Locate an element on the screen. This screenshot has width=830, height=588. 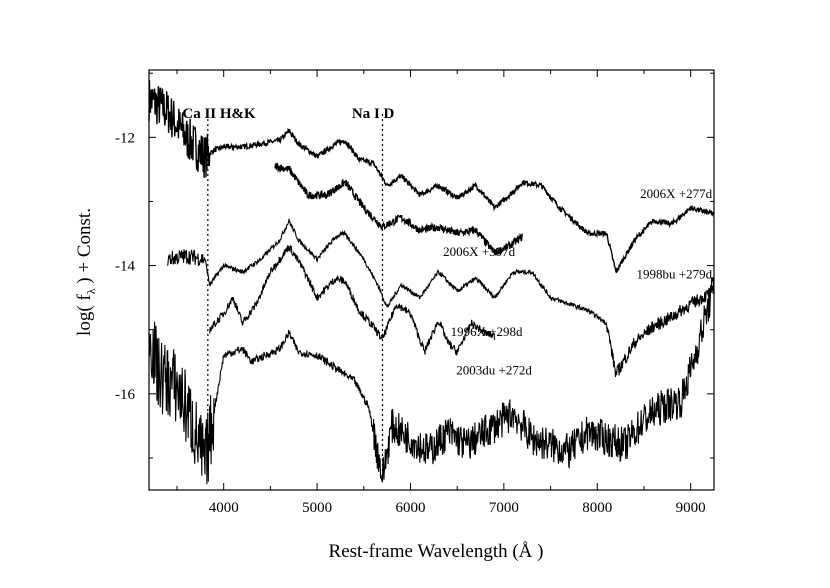
x-tick-label: 8000 is located at coordinates (597, 508).